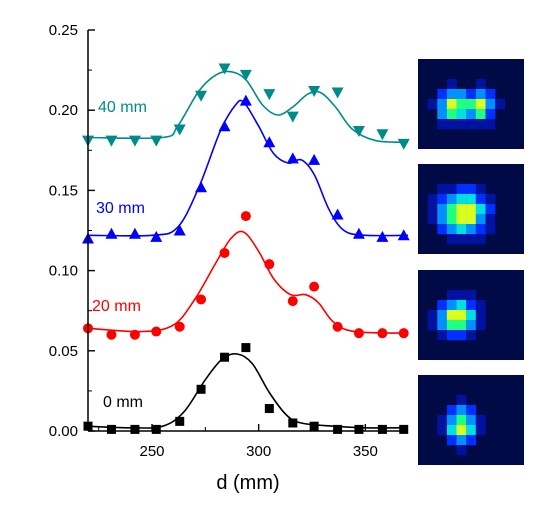 Image resolution: width=556 pixels, height=513 pixels. What do you see at coordinates (63, 30) in the screenshot?
I see `y-tick-label: 0.25` at bounding box center [63, 30].